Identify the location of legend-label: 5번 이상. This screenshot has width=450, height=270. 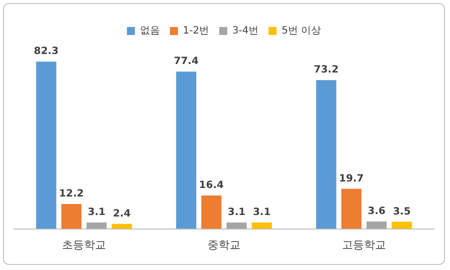
(302, 31).